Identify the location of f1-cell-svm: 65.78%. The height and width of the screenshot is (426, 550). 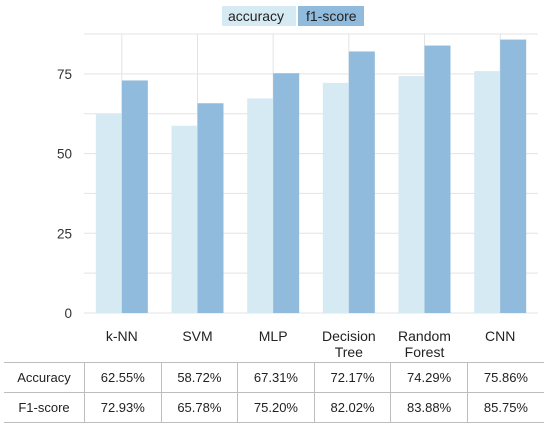
(200, 407).